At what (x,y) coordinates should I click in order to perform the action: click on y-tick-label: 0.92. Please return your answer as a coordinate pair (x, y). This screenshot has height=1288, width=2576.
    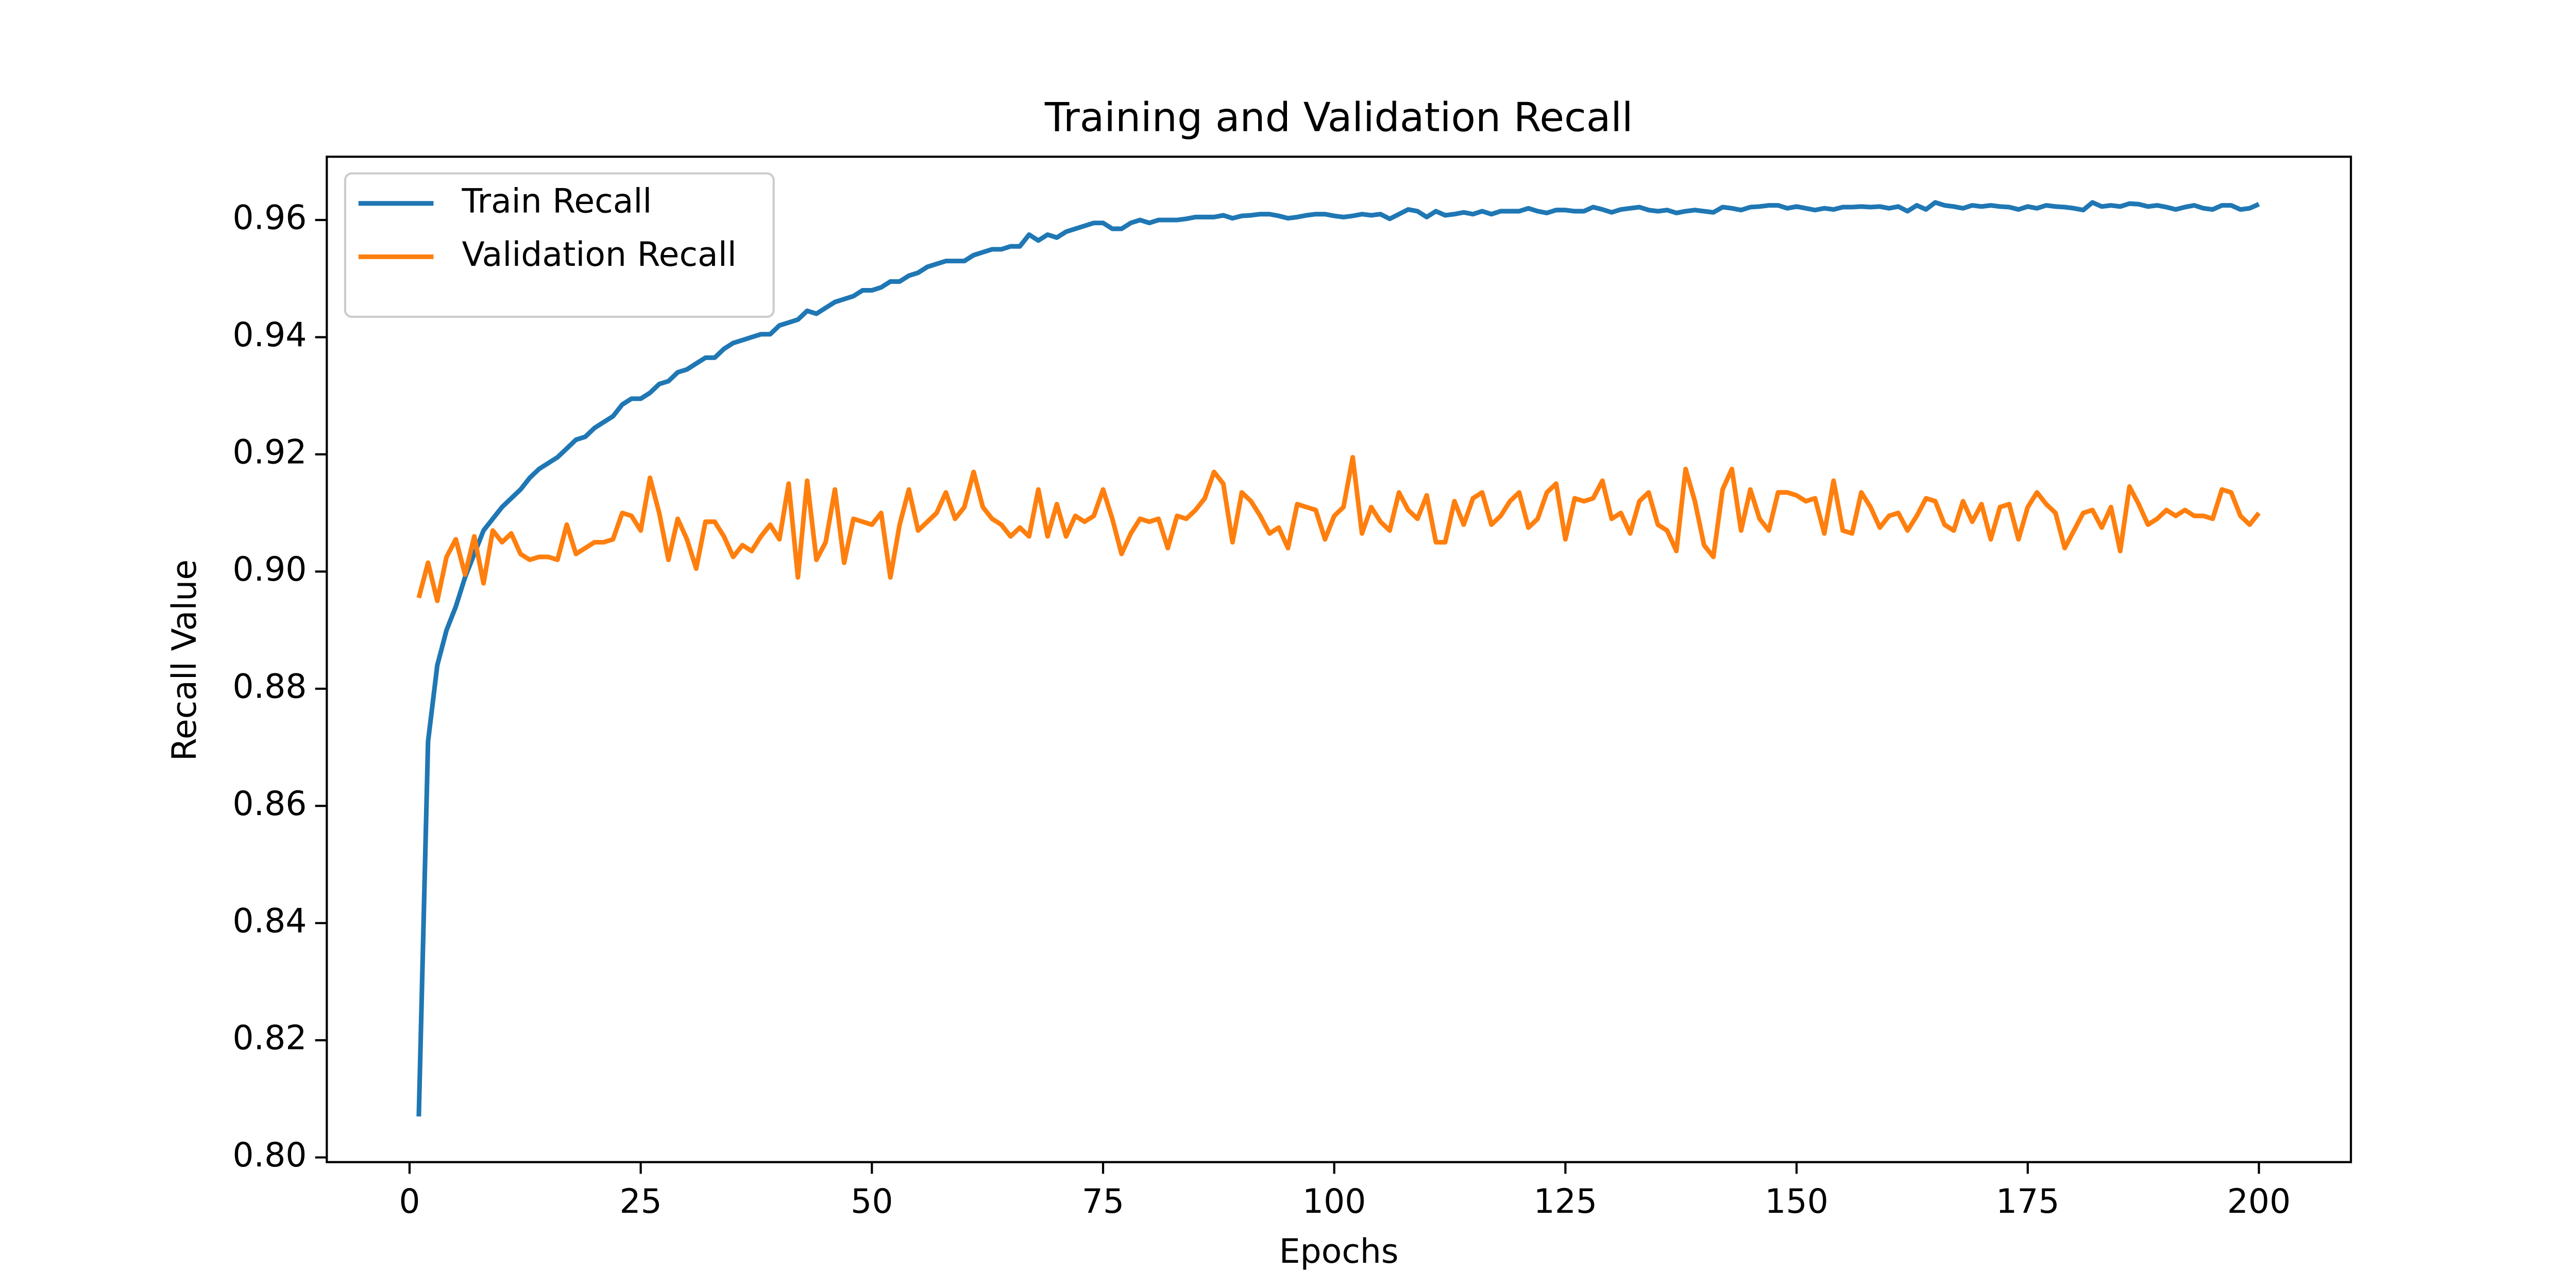
    Looking at the image, I should click on (269, 452).